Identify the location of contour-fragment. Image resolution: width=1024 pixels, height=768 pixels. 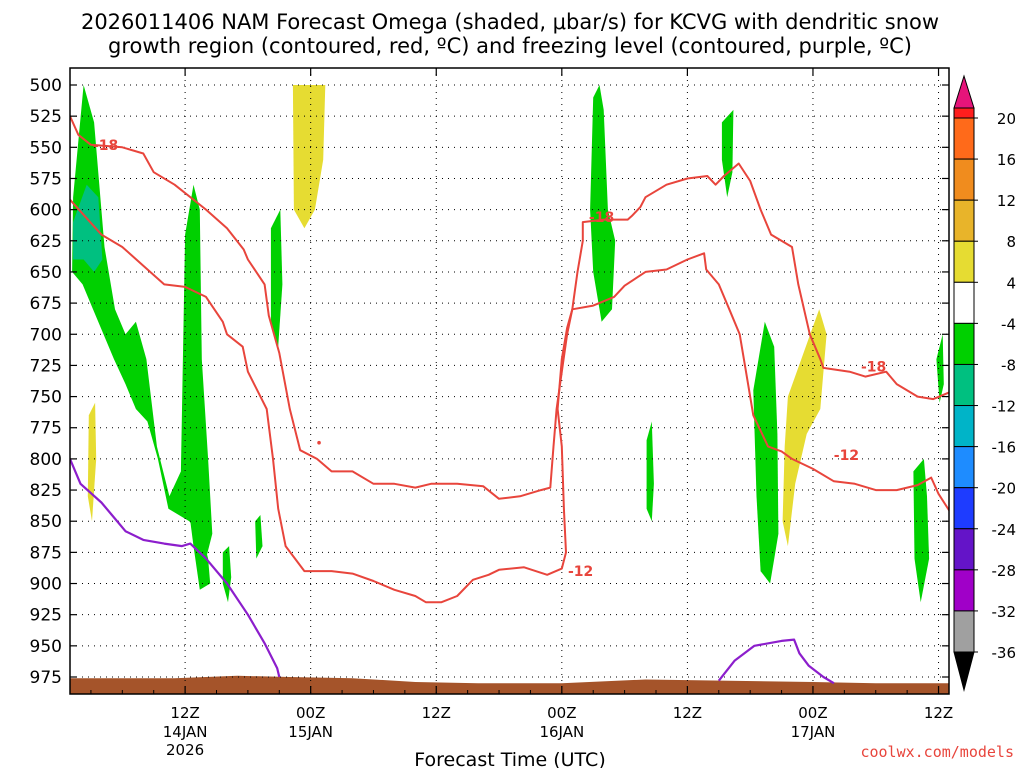
(319, 442).